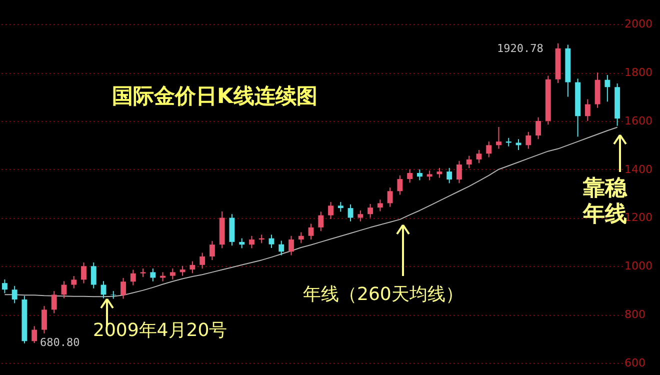  Describe the element at coordinates (638, 266) in the screenshot. I see `y-tick-label: 1000` at that location.